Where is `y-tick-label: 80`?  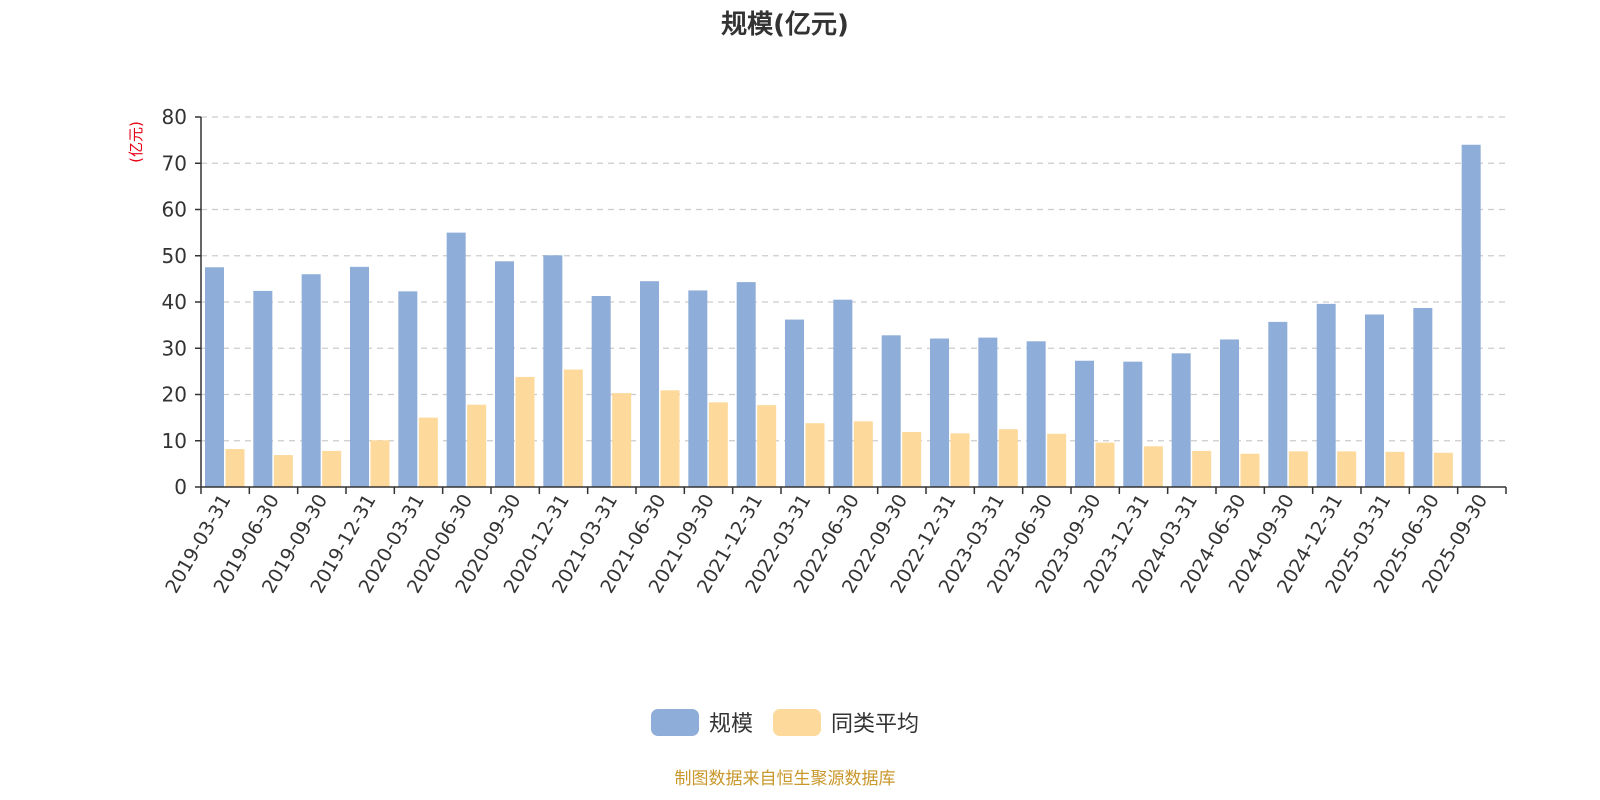 y-tick-label: 80 is located at coordinates (174, 117).